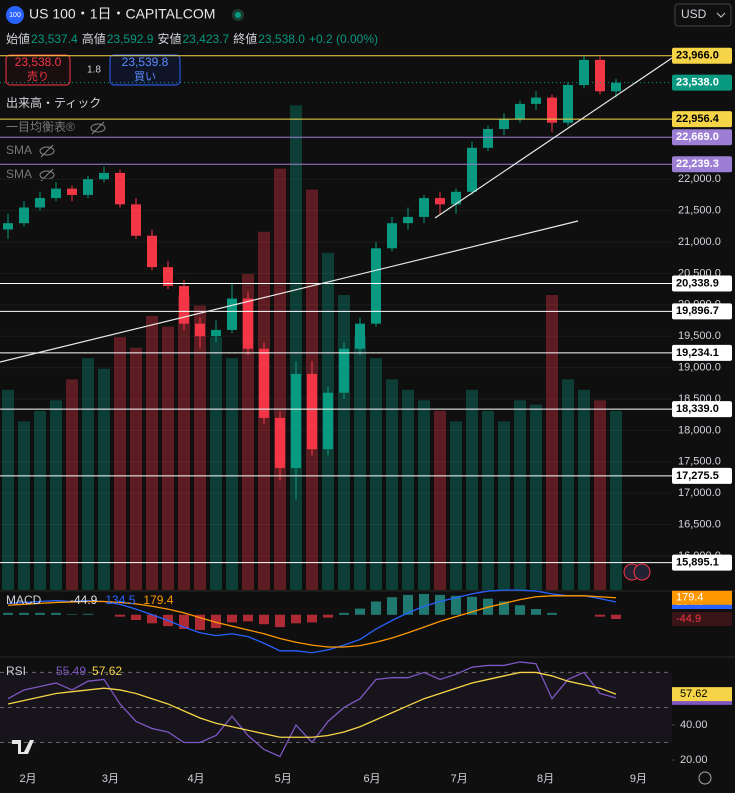 The width and height of the screenshot is (735, 793). What do you see at coordinates (145, 62) in the screenshot?
I see `buy-price: 23,539.8` at bounding box center [145, 62].